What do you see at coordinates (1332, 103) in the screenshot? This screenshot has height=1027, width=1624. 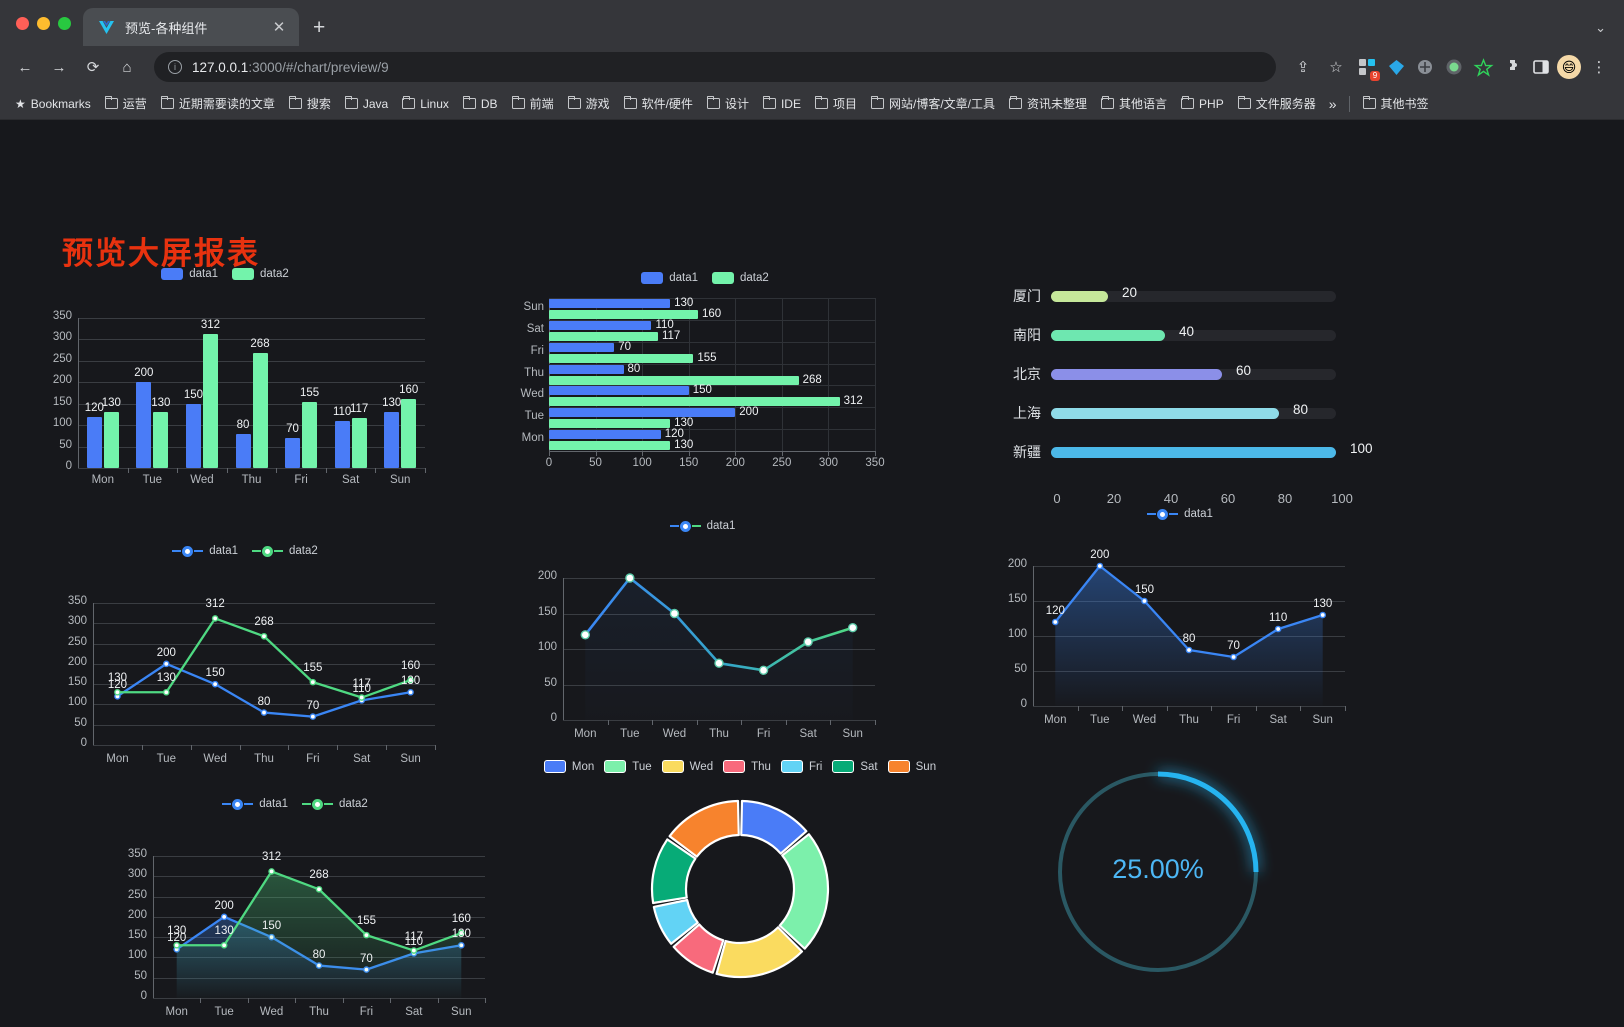 I see `bookmarks-overflow-button: »` at bounding box center [1332, 103].